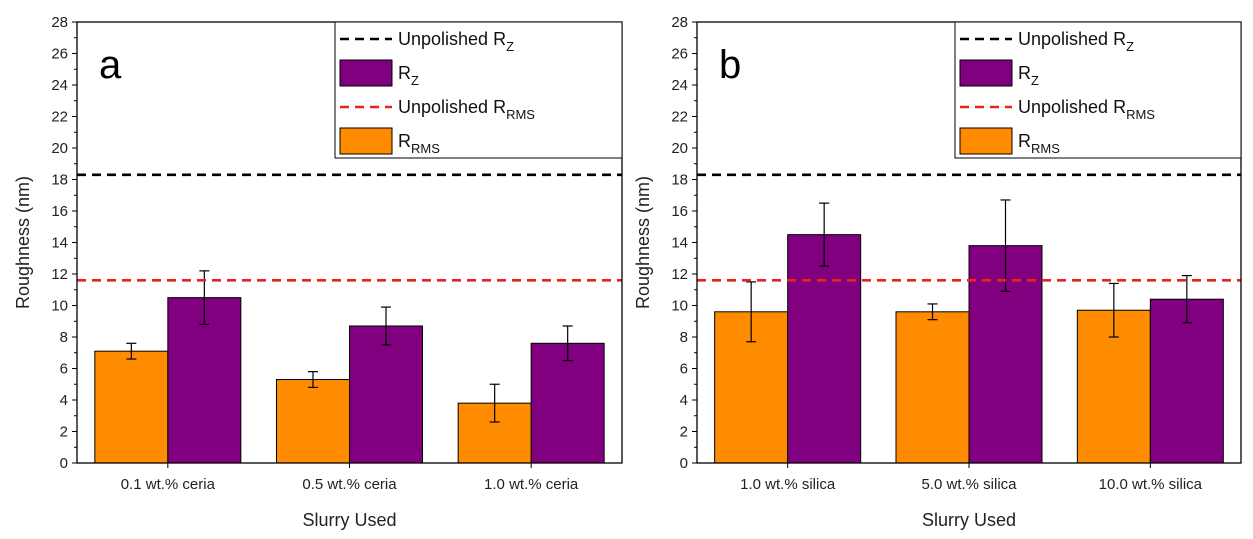  I want to click on panel-label: b, so click(730, 65).